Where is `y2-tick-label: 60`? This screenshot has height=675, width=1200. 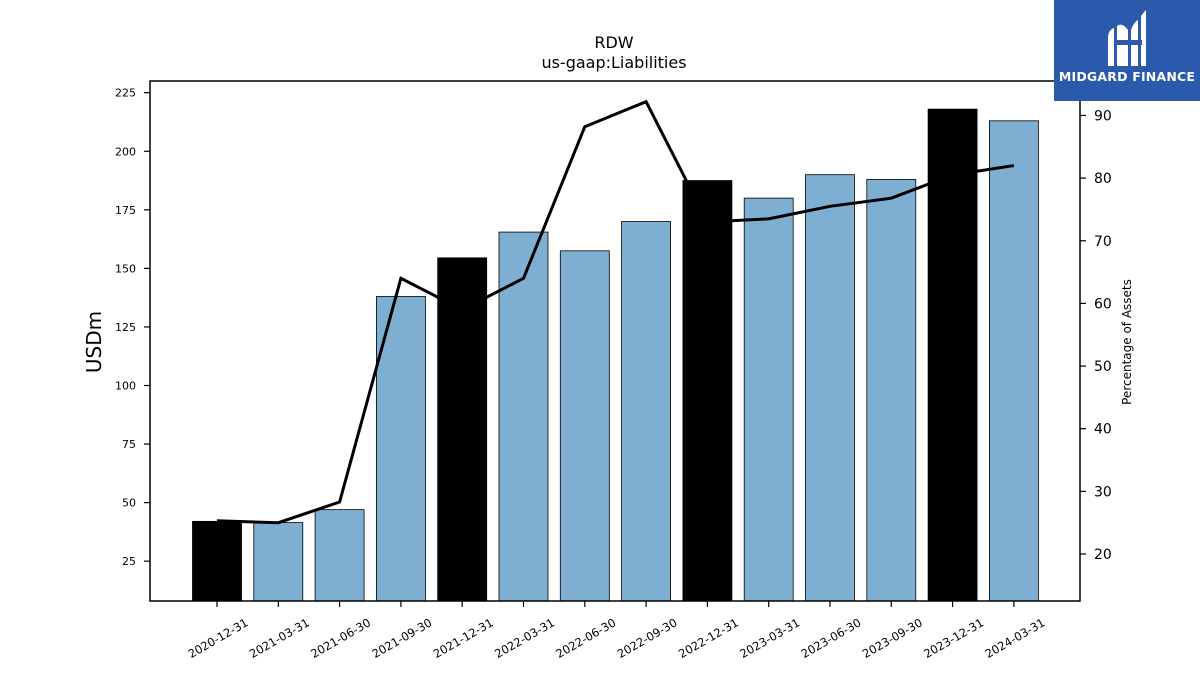 y2-tick-label: 60 is located at coordinates (1103, 304).